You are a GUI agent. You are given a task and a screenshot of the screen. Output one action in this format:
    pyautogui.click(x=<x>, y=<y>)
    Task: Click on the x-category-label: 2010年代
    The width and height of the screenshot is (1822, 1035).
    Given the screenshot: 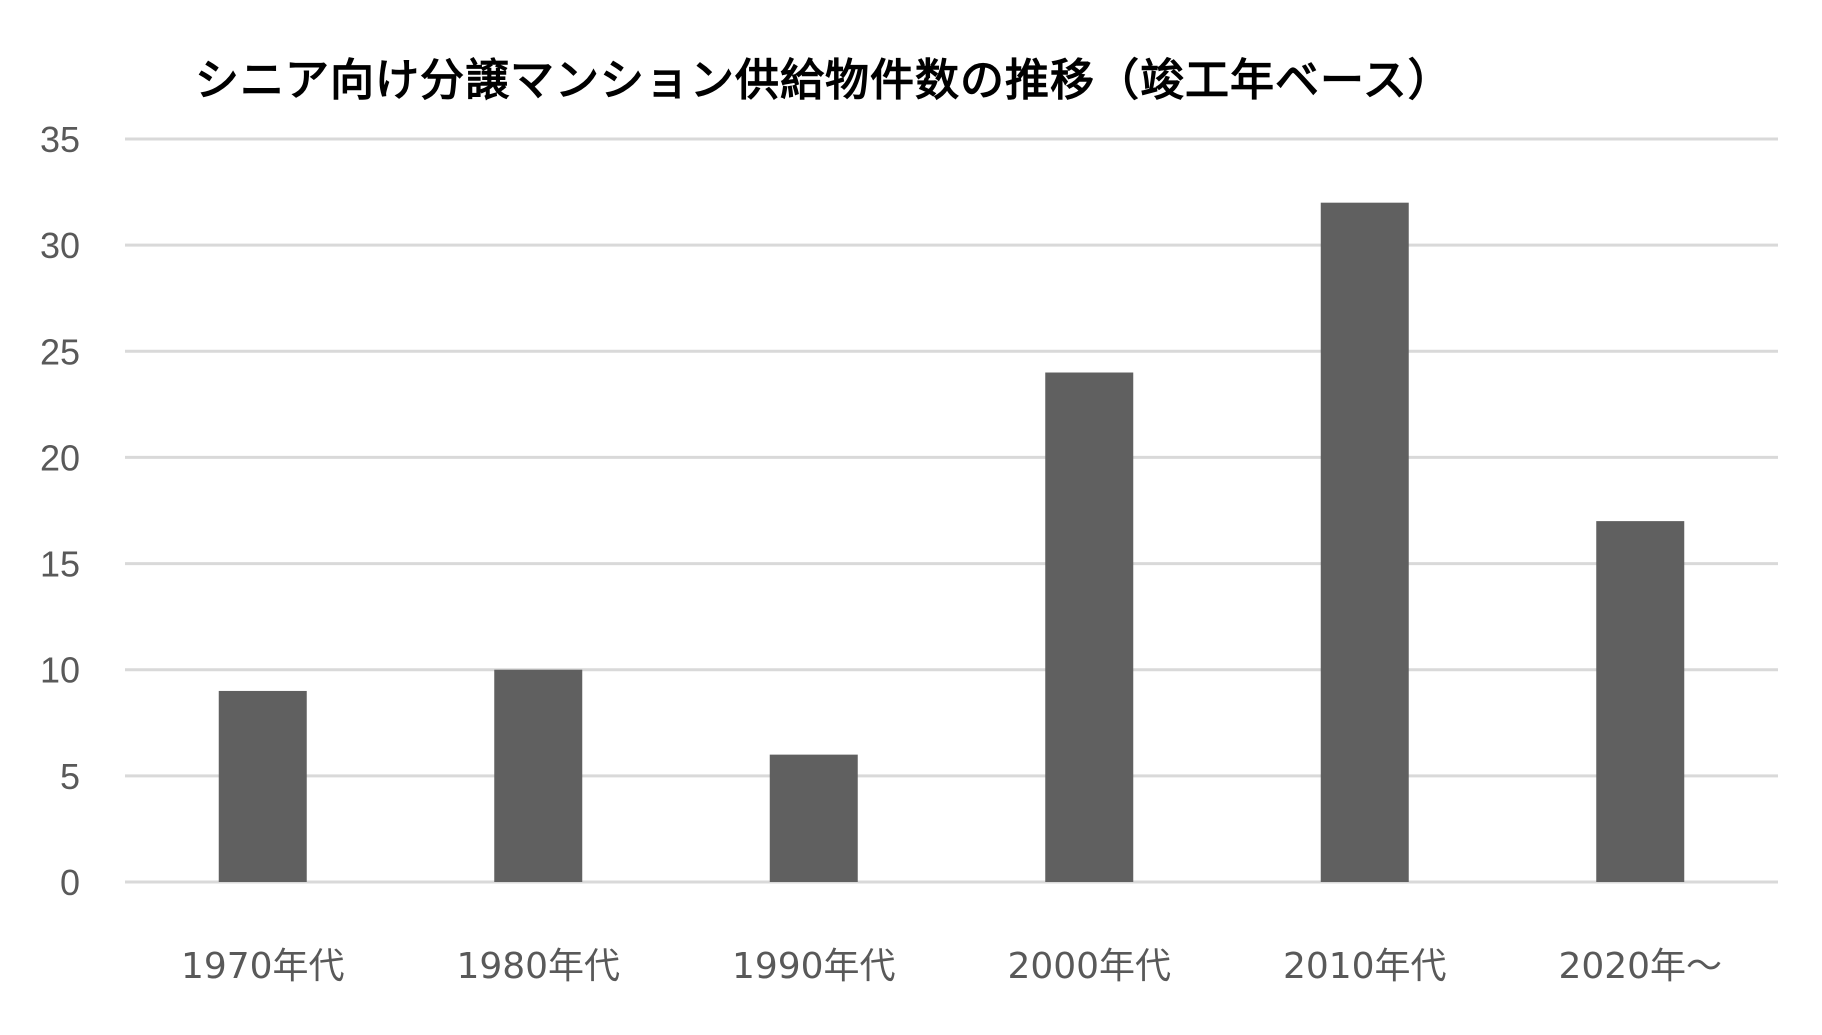 What is the action you would take?
    pyautogui.click(x=1365, y=966)
    